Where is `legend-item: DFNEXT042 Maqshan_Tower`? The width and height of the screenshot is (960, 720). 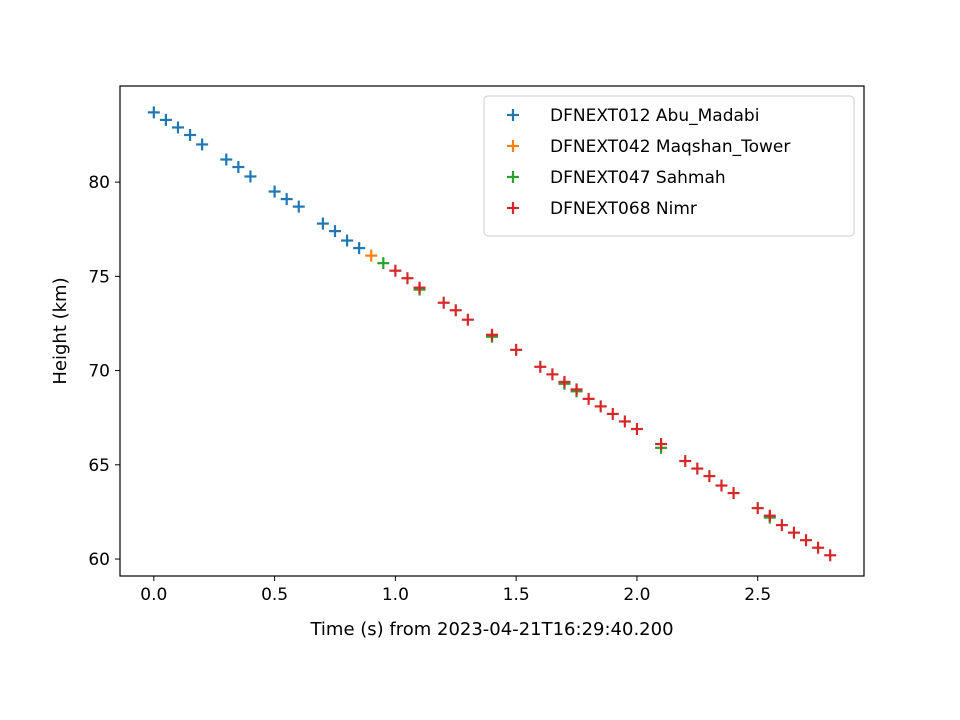 legend-item: DFNEXT042 Maqshan_Tower is located at coordinates (648, 147).